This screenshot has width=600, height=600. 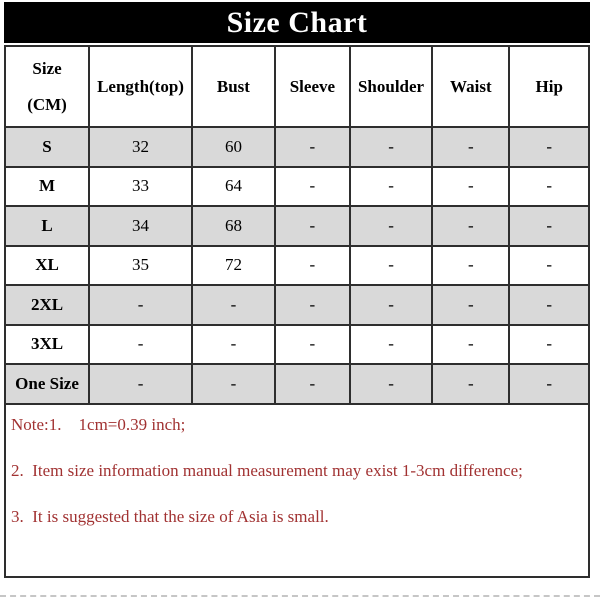 What do you see at coordinates (47, 86) in the screenshot?
I see `column-header: Size (CM)` at bounding box center [47, 86].